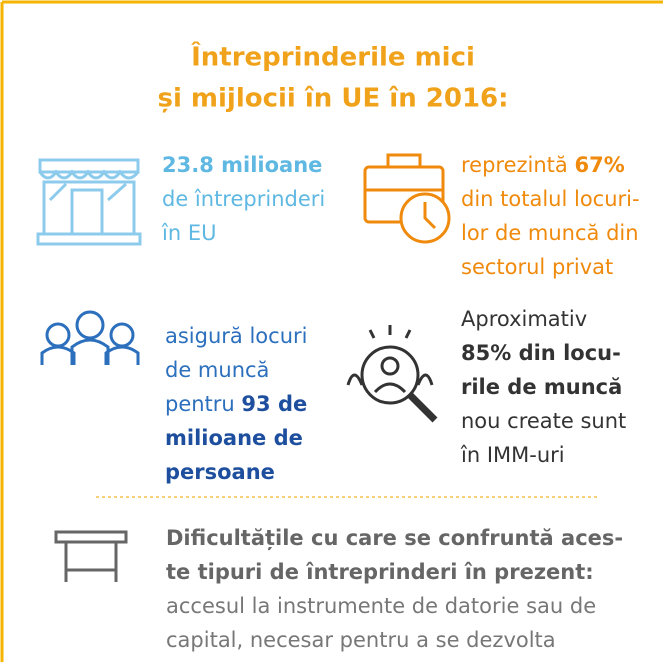 Image resolution: width=663 pixels, height=662 pixels. I want to click on text-line: sectorul privat, so click(537, 267).